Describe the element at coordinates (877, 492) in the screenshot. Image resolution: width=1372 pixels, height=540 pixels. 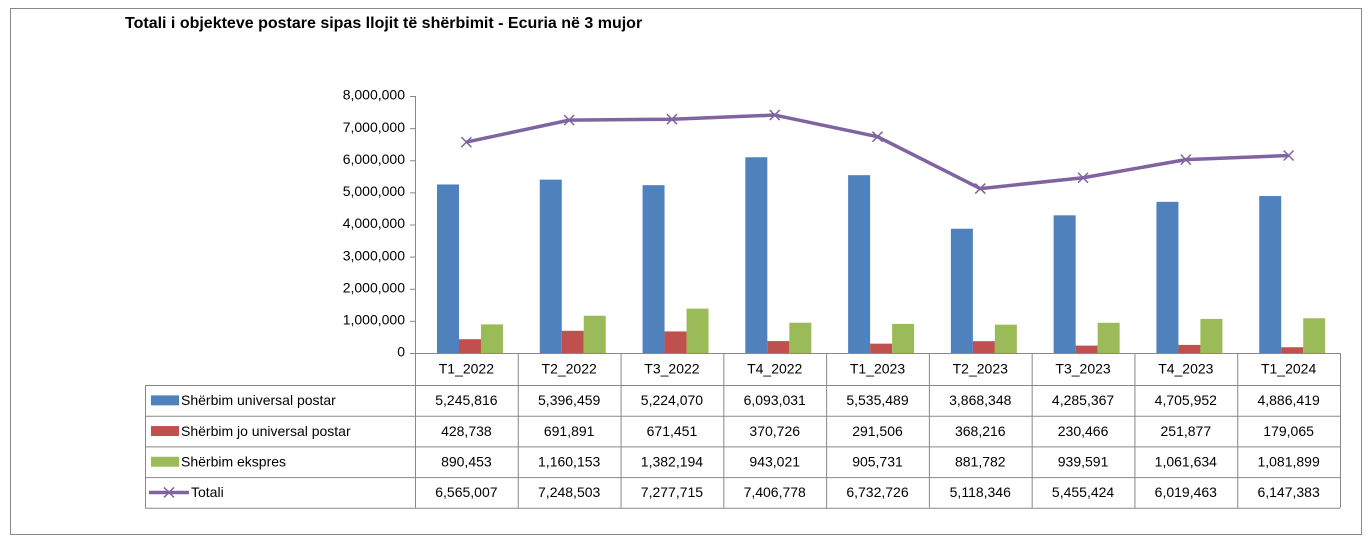
I see `table-value: 6,732,726` at that location.